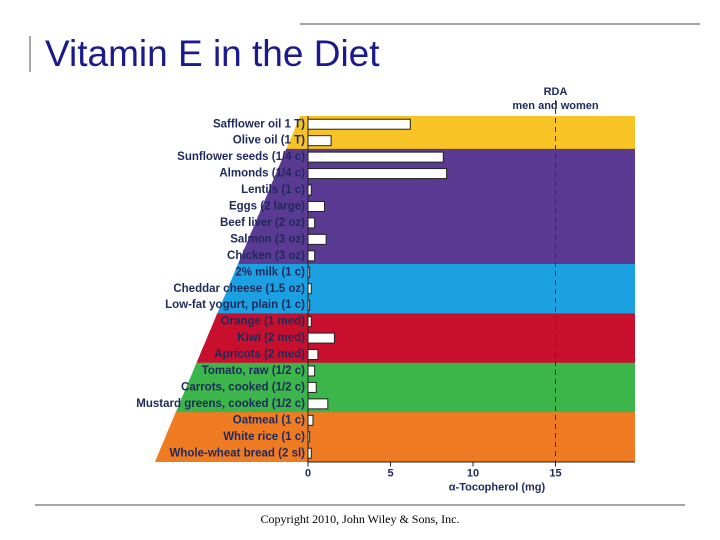 This screenshot has width=720, height=540. Describe the element at coordinates (239, 289) in the screenshot. I see `category-label: Cheddar cheese (1.5 oz)` at that location.